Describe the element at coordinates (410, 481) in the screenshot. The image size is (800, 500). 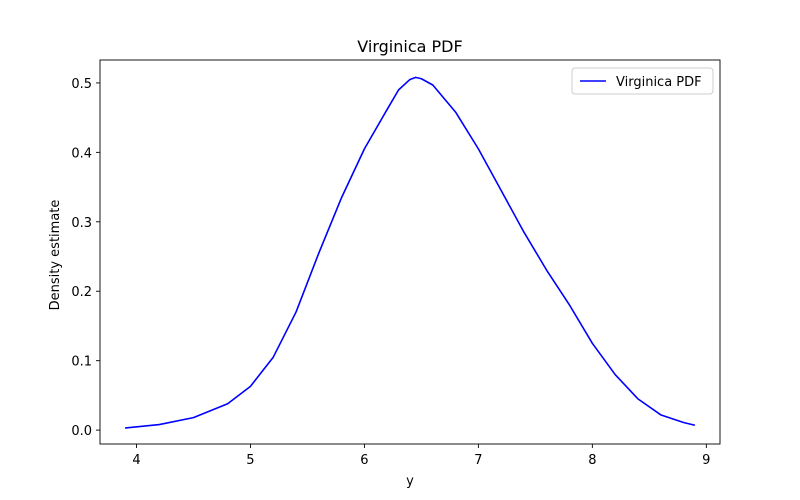
I see `x-axis-label: y` at that location.